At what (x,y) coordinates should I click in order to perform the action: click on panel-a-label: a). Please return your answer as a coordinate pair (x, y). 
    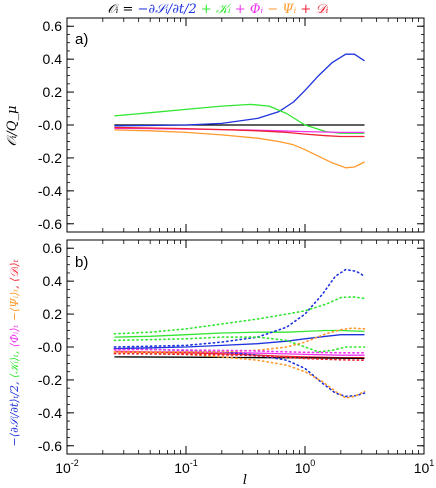
    Looking at the image, I should click on (81, 39).